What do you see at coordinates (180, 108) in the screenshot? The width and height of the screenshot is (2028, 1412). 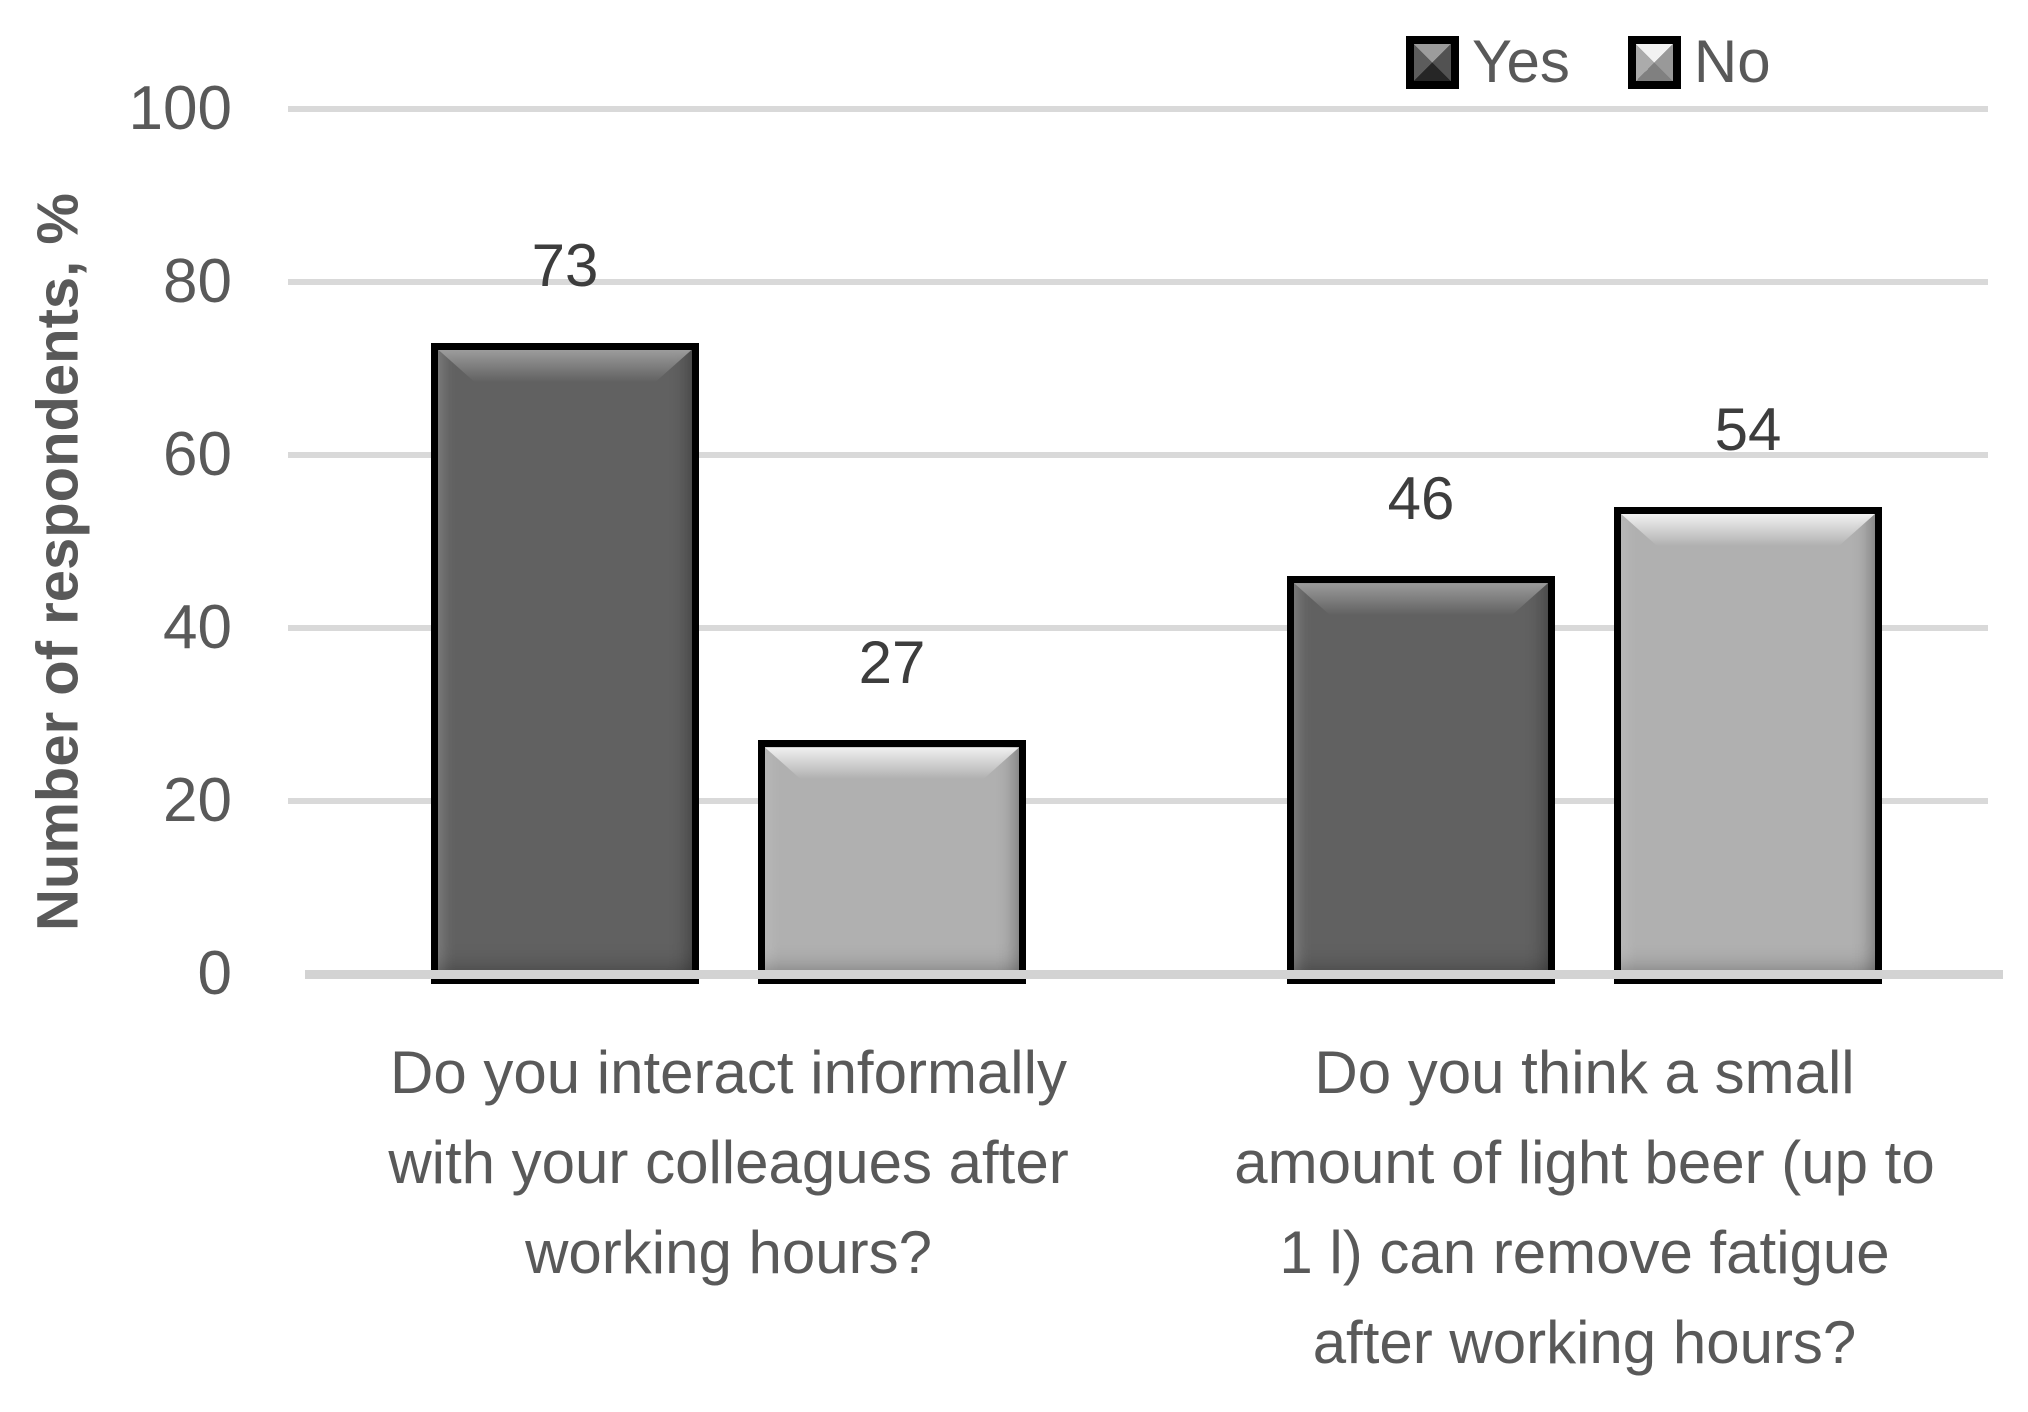 I see `y-tick-label-100: 100` at bounding box center [180, 108].